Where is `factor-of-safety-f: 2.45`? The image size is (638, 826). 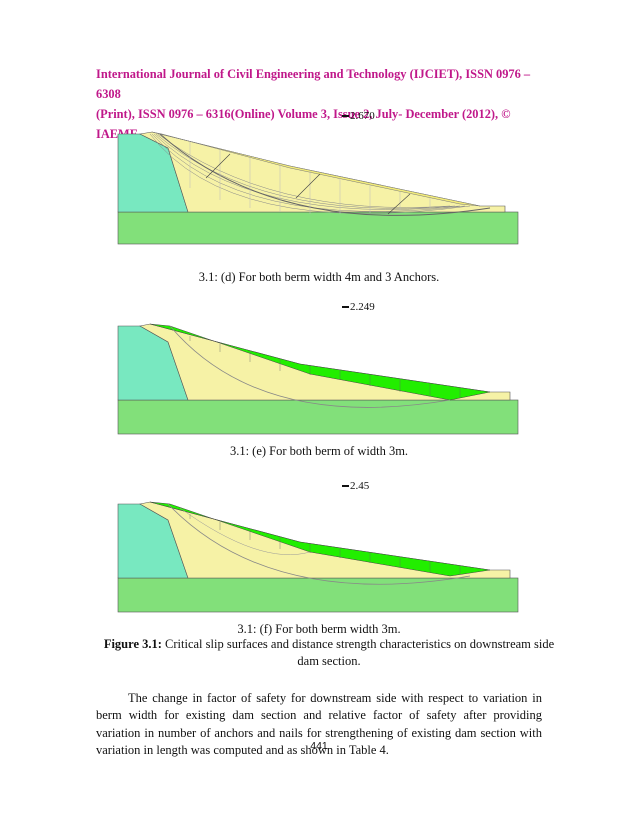
factor-of-safety-f: 2.45 is located at coordinates (355, 486).